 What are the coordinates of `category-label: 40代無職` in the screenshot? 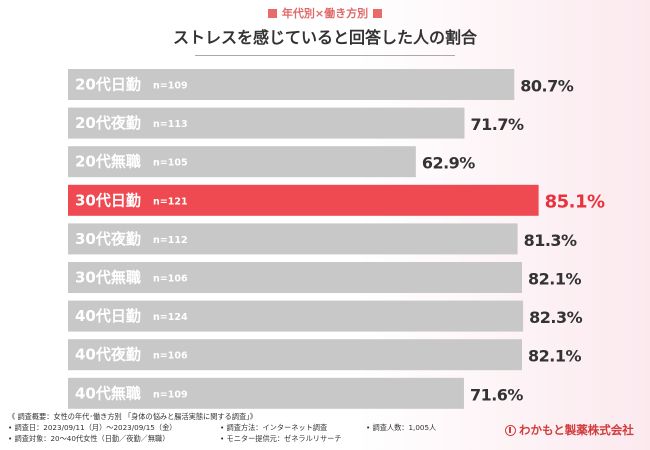 It's located at (108, 393).